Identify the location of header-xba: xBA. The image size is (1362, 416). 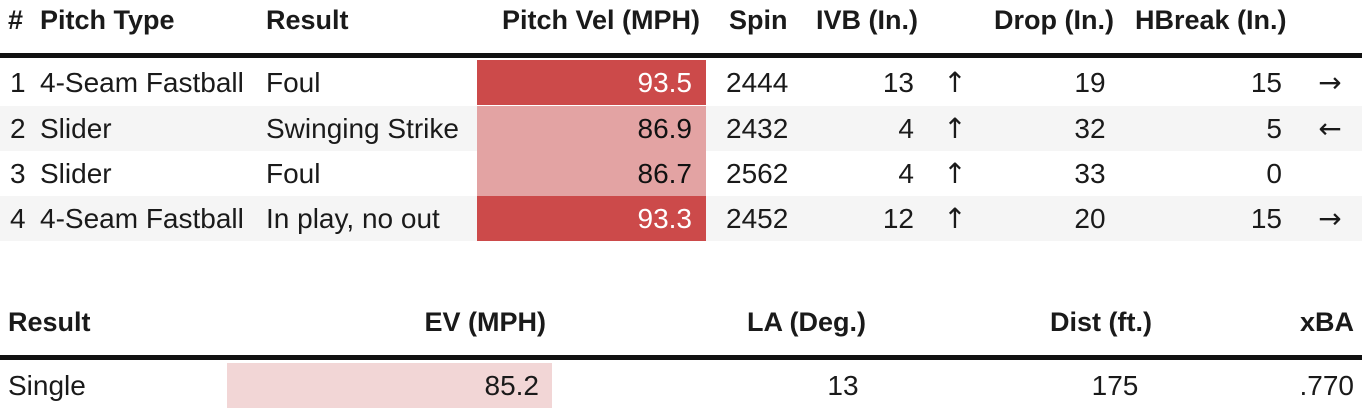
(1326, 322).